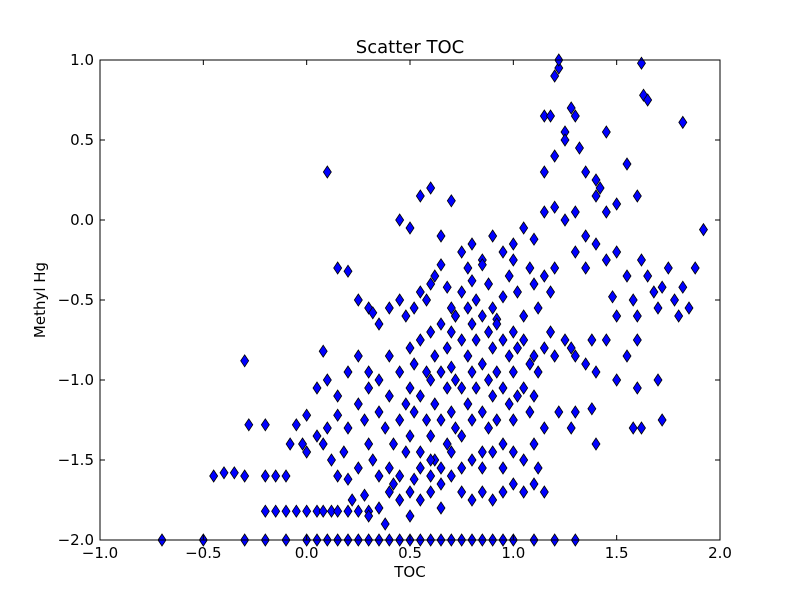  I want to click on y-tick-label: 0.0, so click(82, 220).